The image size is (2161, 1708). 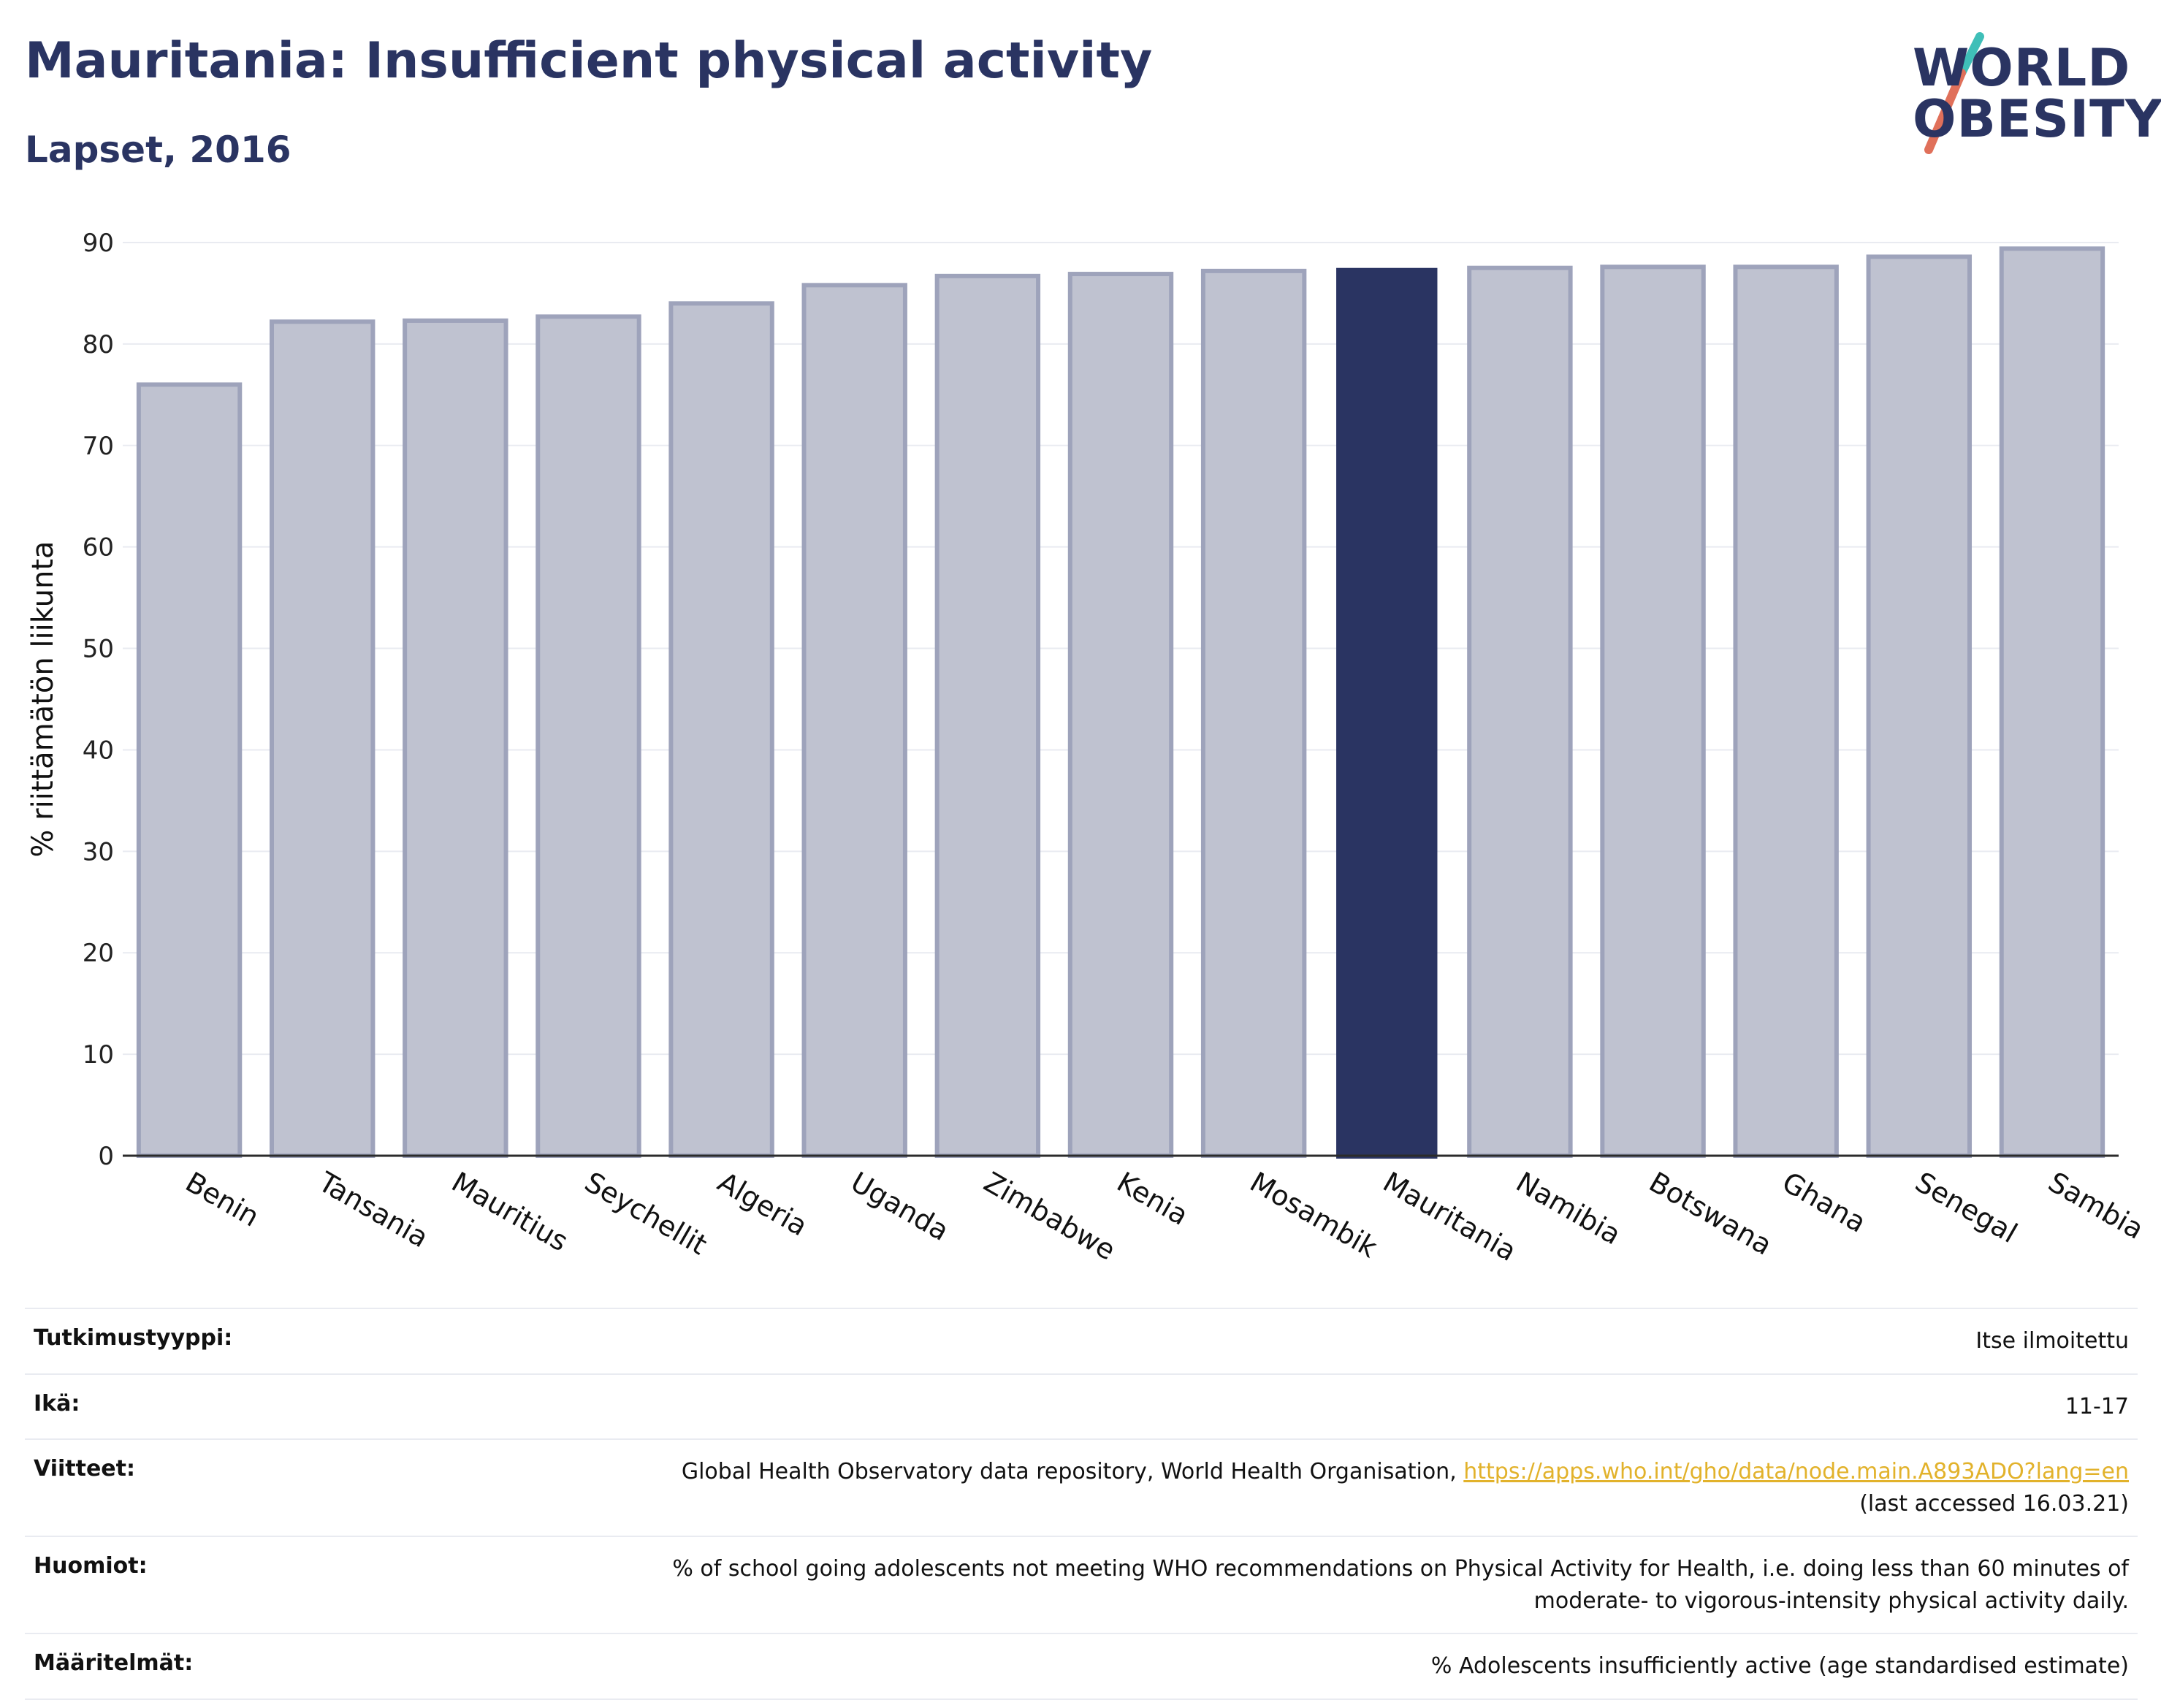 I want to click on bar-mauritania, so click(x=1387, y=713).